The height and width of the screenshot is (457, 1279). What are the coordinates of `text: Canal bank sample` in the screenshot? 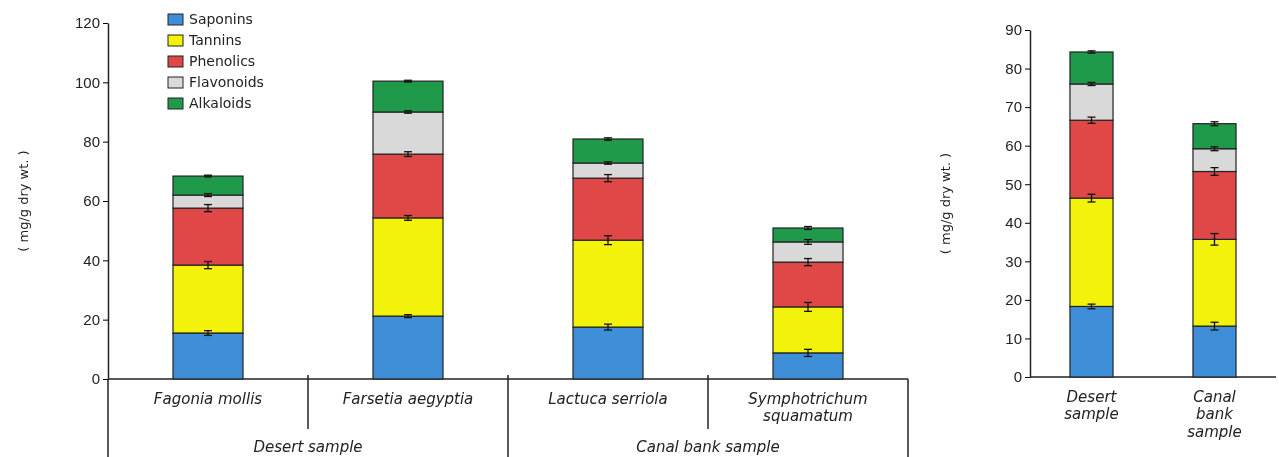 It's located at (708, 447).